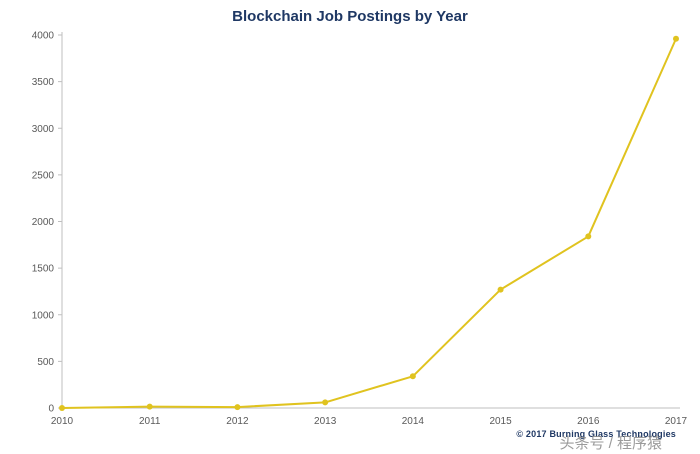 The width and height of the screenshot is (700, 454). Describe the element at coordinates (43, 82) in the screenshot. I see `y-axis-tick-label: 3500` at that location.